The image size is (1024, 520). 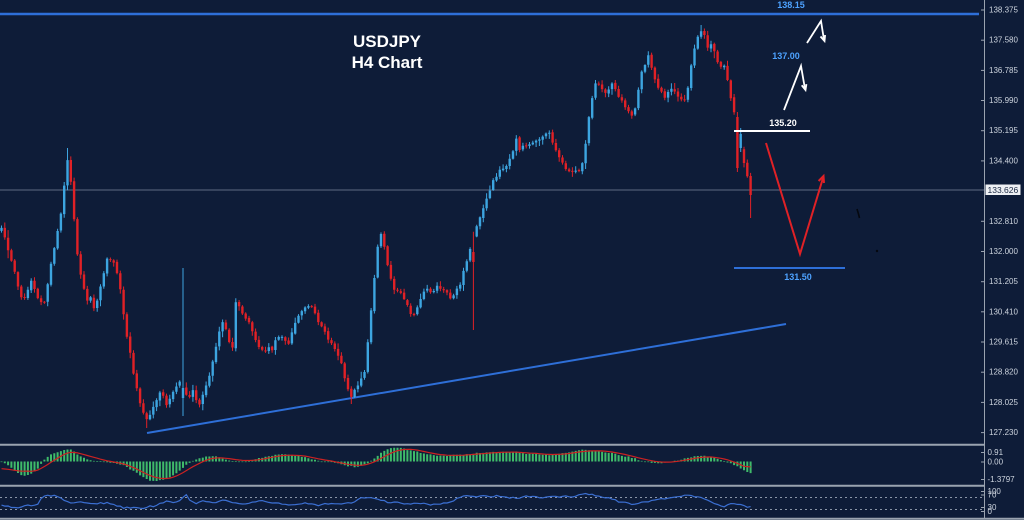 I want to click on svg-text: 0.91, so click(x=996, y=452).